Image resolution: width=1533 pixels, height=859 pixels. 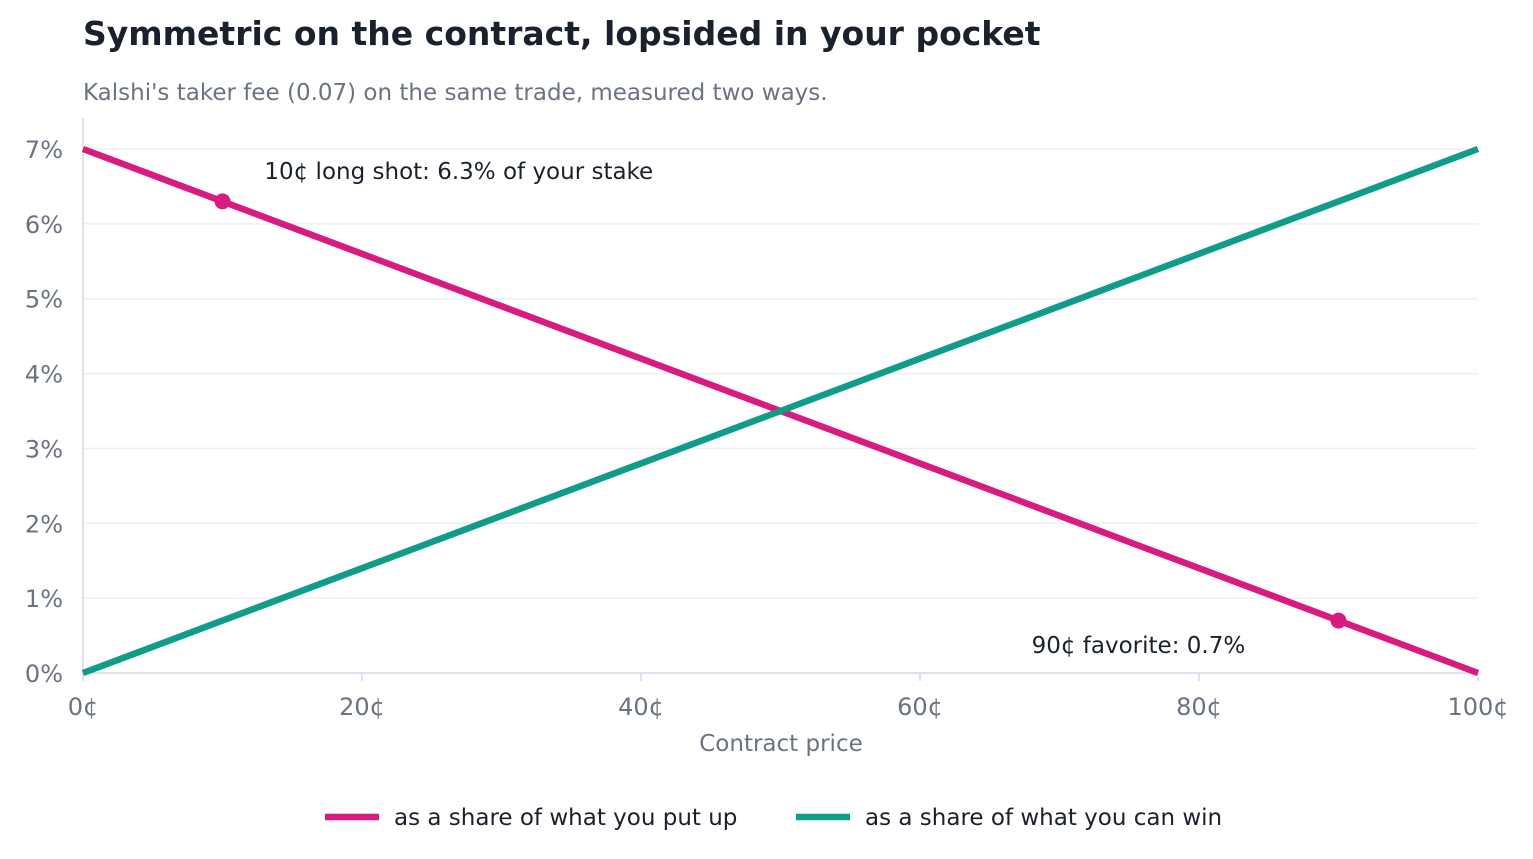 What do you see at coordinates (44, 300) in the screenshot?
I see `y-tick-label: 5%` at bounding box center [44, 300].